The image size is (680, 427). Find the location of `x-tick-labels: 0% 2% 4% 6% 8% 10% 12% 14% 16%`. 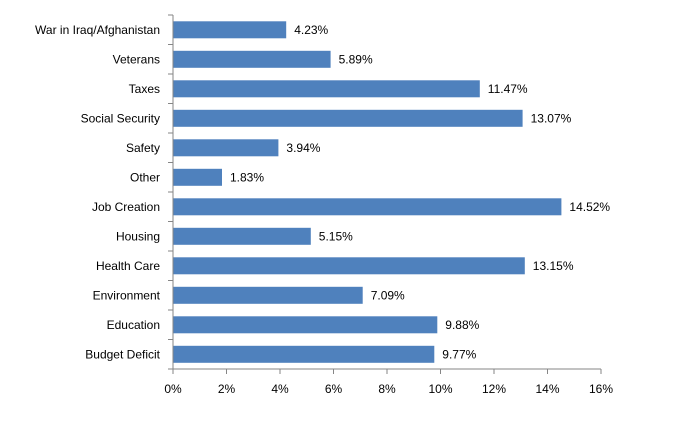

x-tick-labels: 0% 2% 4% 6% 8% 10% 12% 14% 16% is located at coordinates (388, 389).